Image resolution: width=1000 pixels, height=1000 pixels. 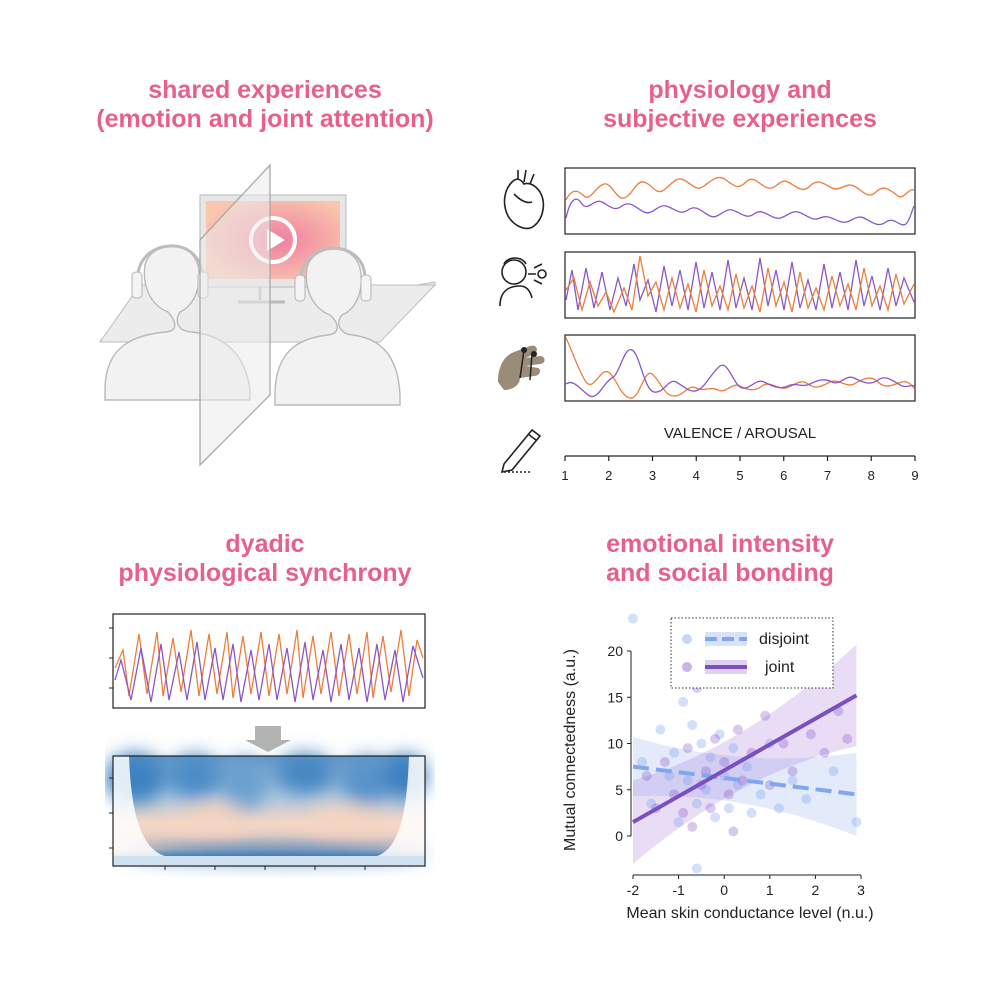 I want to click on title-line-2: subjective experiences, so click(x=740, y=119).